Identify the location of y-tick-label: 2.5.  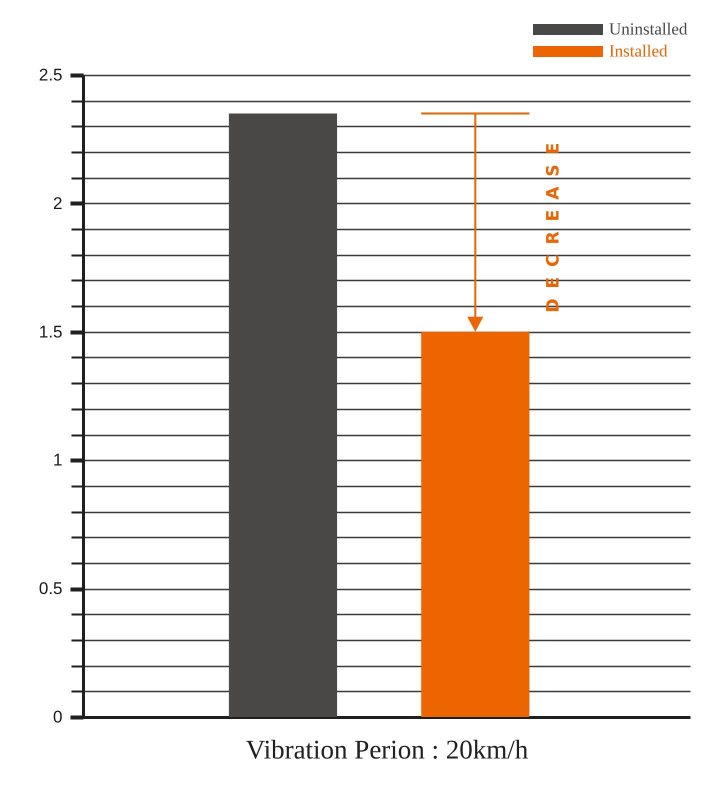
(50, 75).